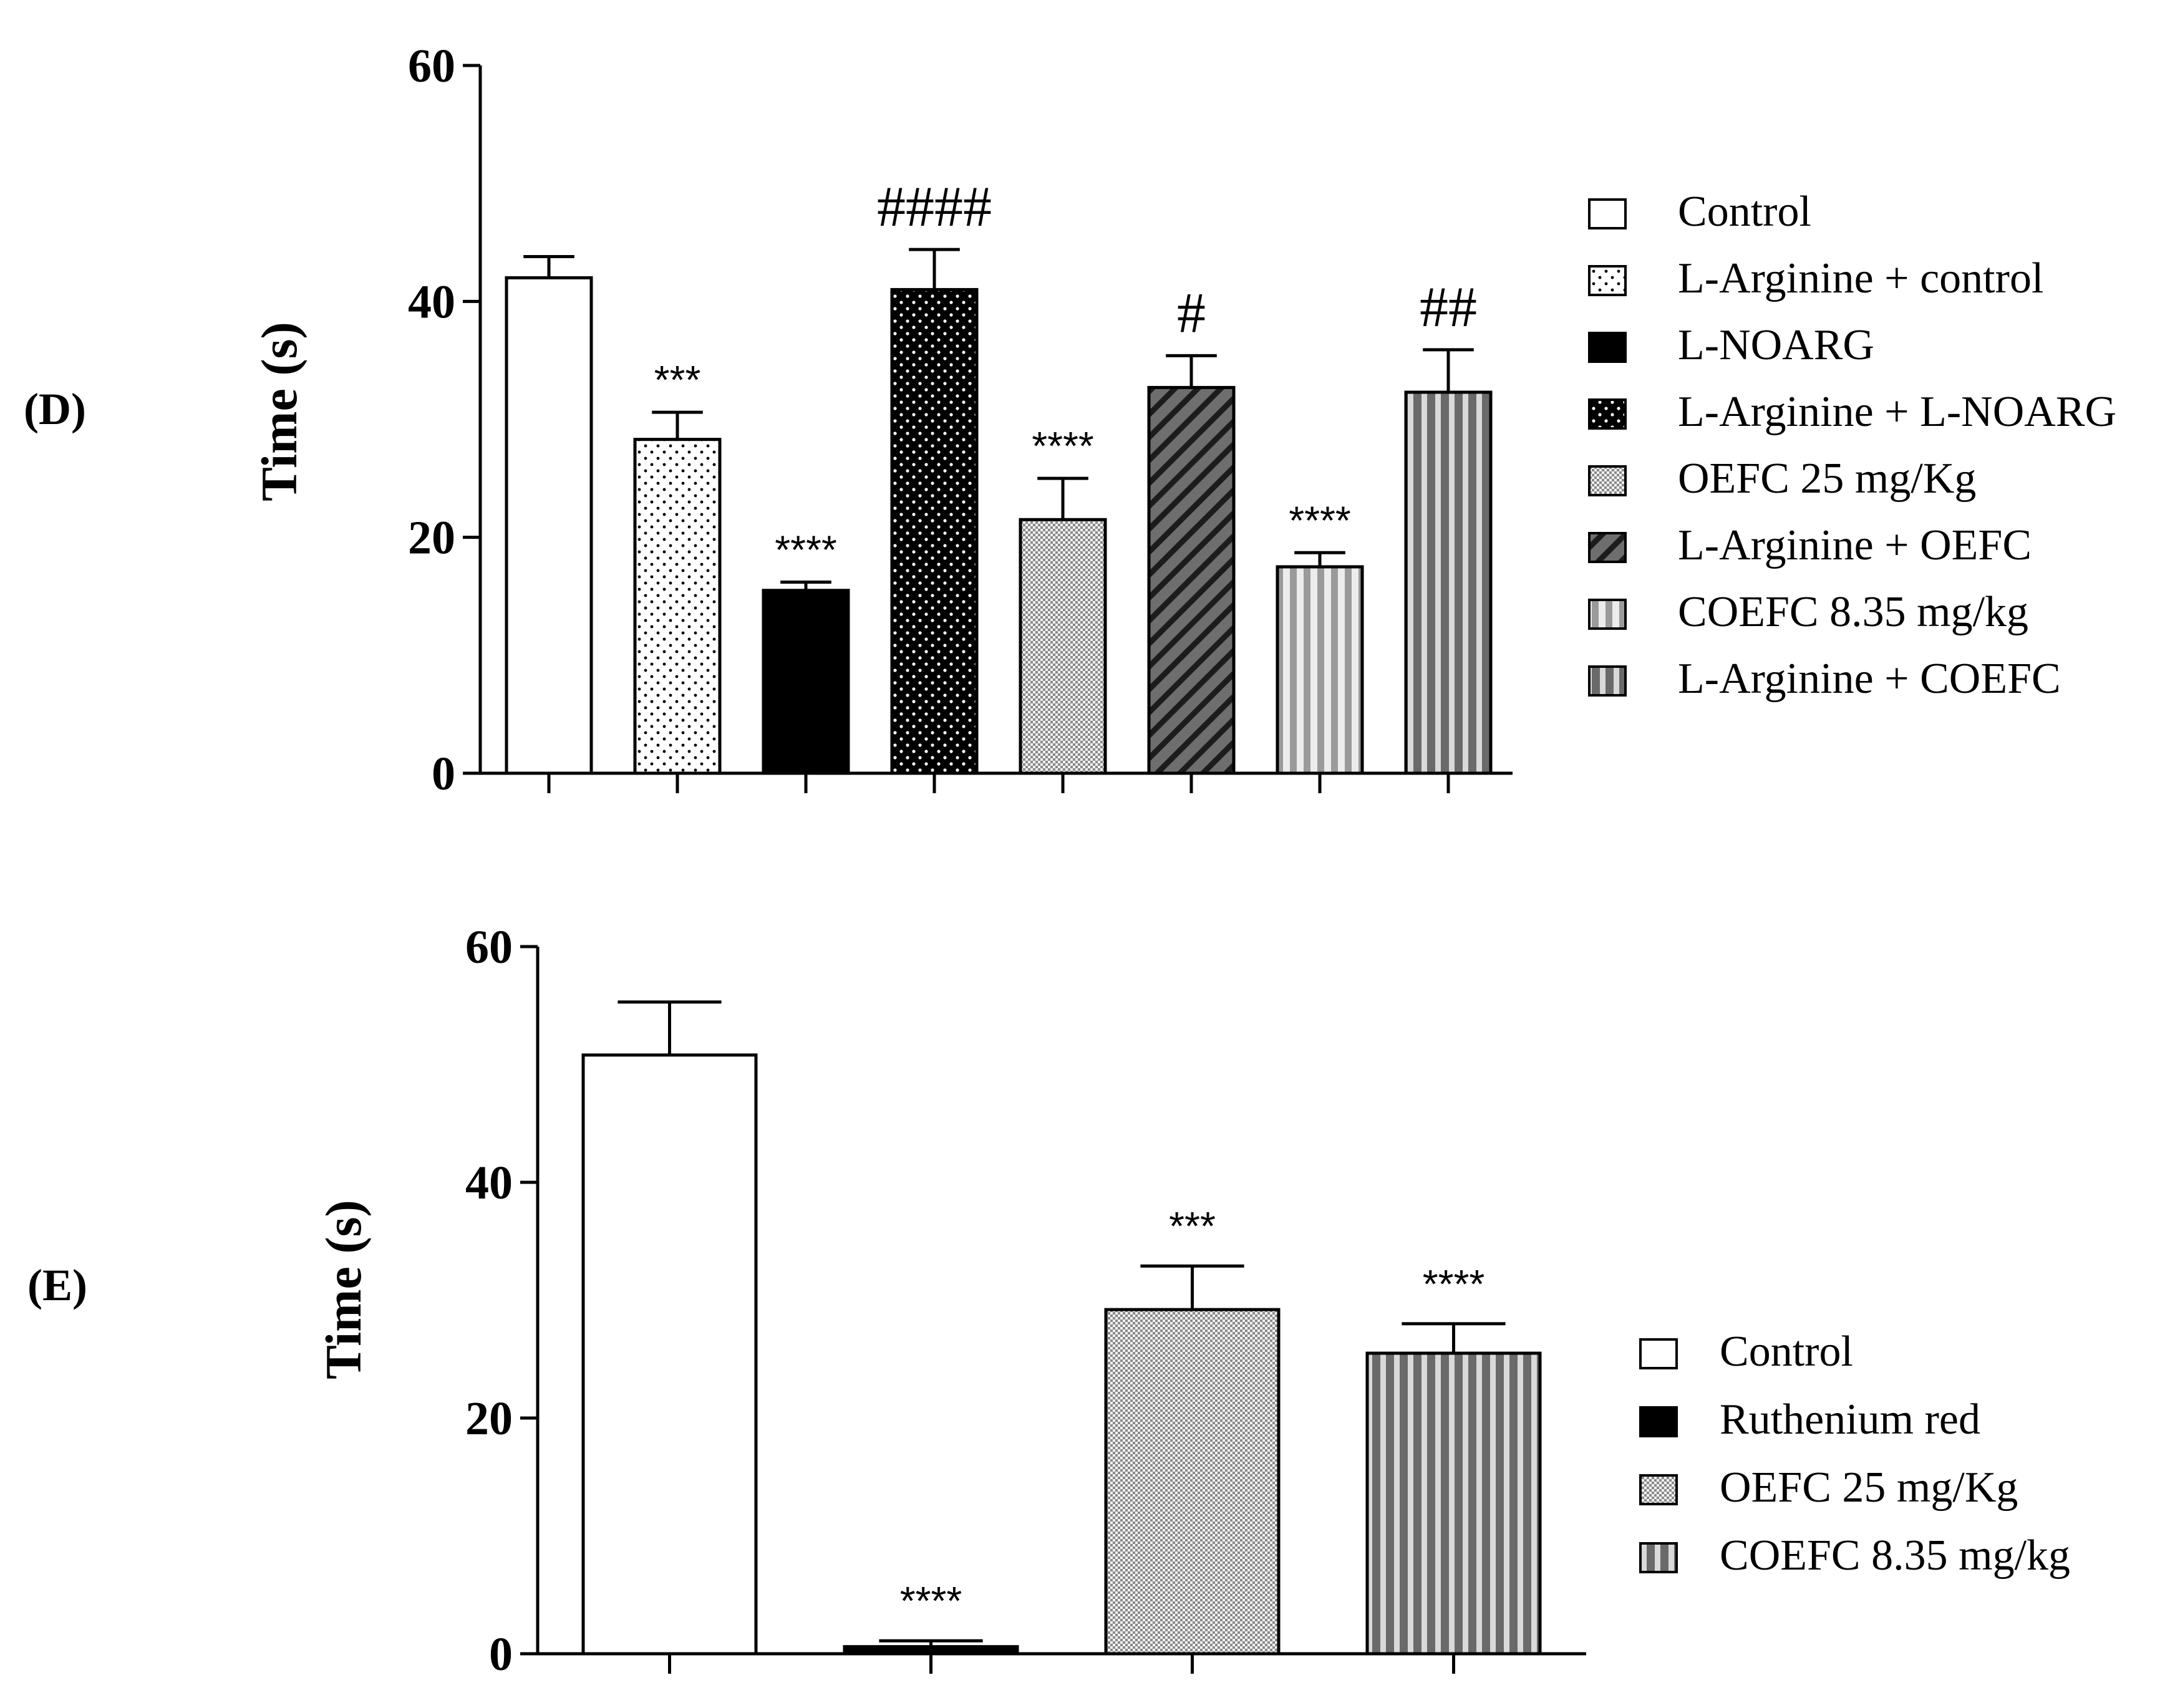 The image size is (2160, 1708). I want to click on panel-e-label: (E), so click(57, 1285).